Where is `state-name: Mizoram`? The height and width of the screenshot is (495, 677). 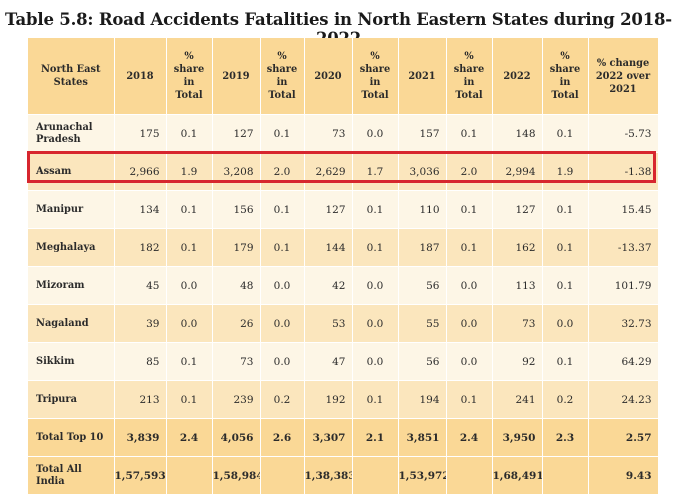
state-name: Mizoram is located at coordinates (71, 285).